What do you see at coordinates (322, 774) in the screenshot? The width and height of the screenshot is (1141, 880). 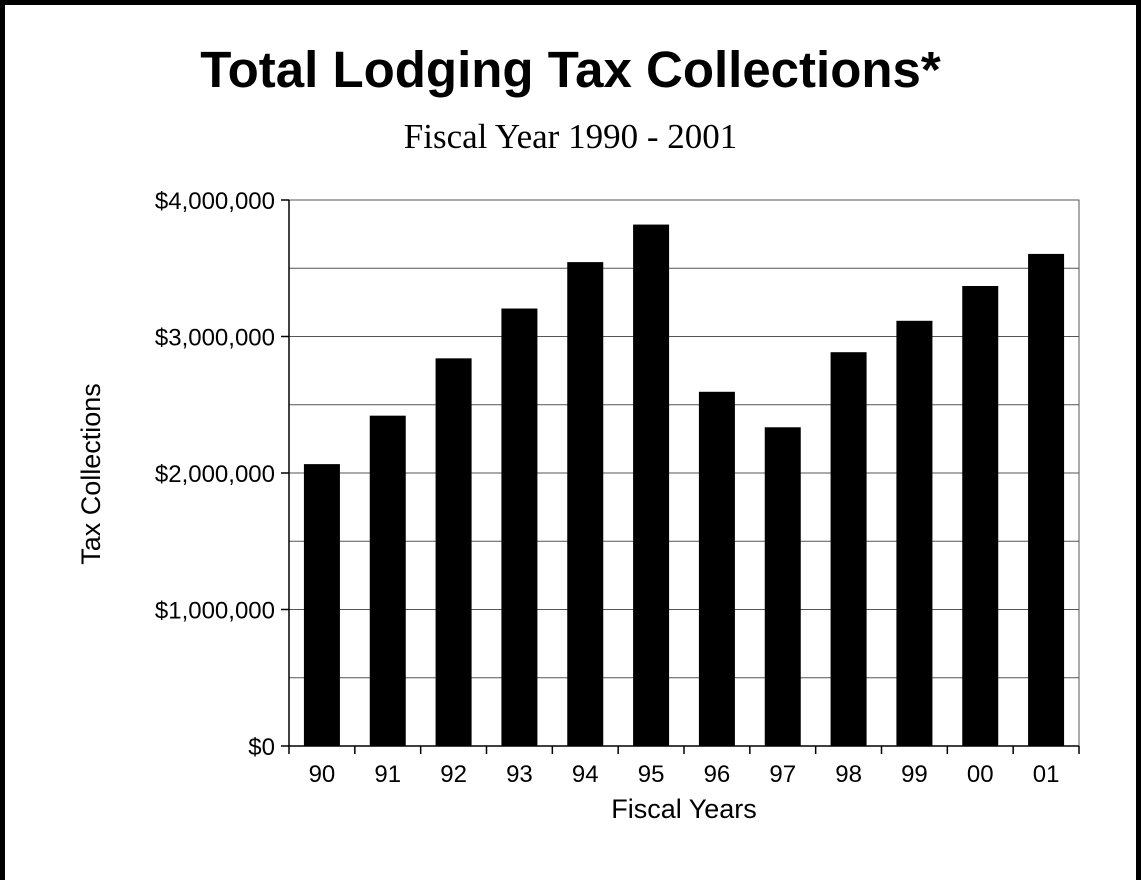 I see `x-tick-label: 90` at bounding box center [322, 774].